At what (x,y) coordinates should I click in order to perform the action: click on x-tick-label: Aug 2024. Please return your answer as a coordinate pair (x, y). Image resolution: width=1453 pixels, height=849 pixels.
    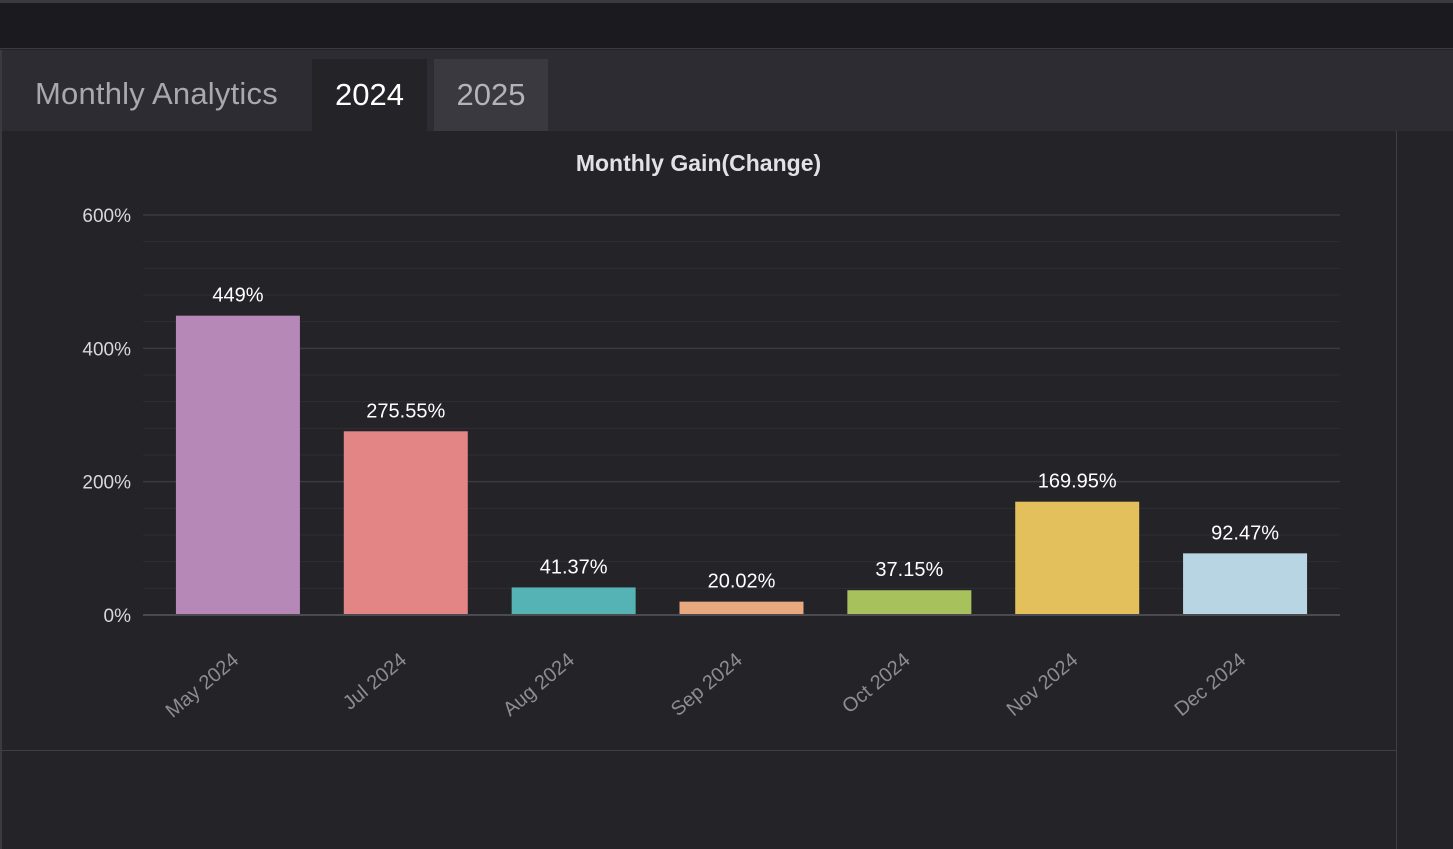
    Looking at the image, I should click on (539, 685).